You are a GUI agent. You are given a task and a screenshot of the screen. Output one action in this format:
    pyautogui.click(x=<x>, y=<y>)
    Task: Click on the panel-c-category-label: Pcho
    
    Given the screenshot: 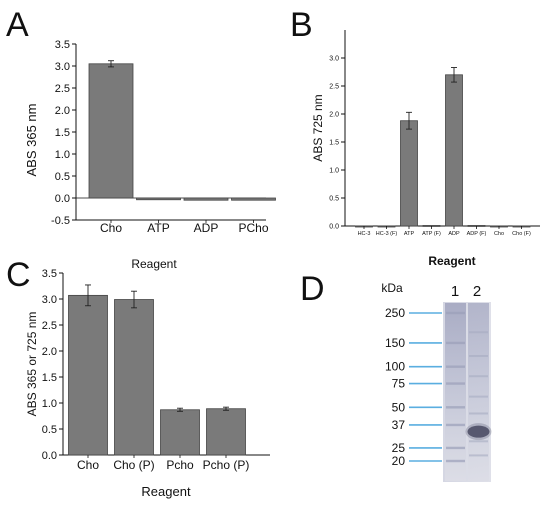 What is the action you would take?
    pyautogui.click(x=180, y=465)
    